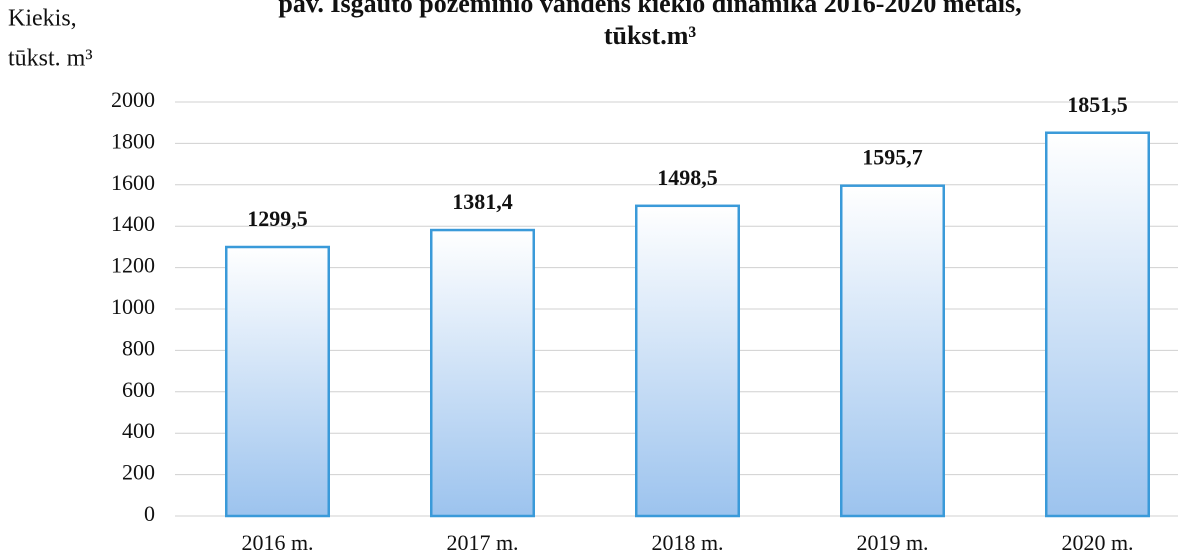 The image size is (1181, 558). I want to click on x-tick-label: 2017 m., so click(482, 542).